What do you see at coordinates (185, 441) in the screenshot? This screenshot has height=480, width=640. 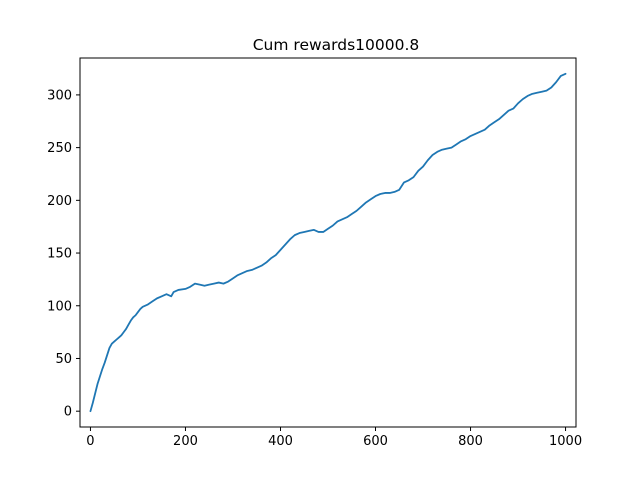 I see `x-tick-label-200: 200` at bounding box center [185, 441].